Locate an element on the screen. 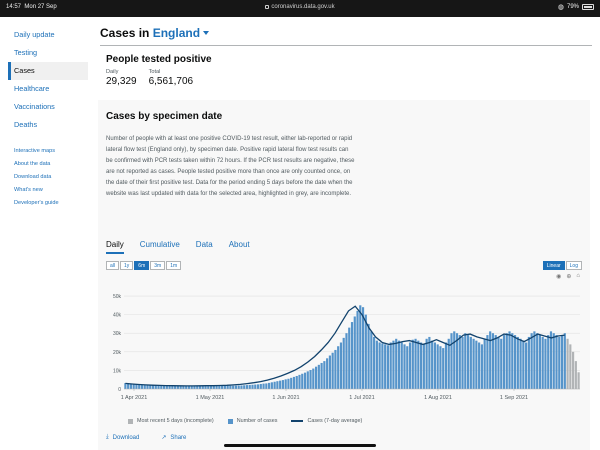  link-whats-new: What's new is located at coordinates (28, 190).